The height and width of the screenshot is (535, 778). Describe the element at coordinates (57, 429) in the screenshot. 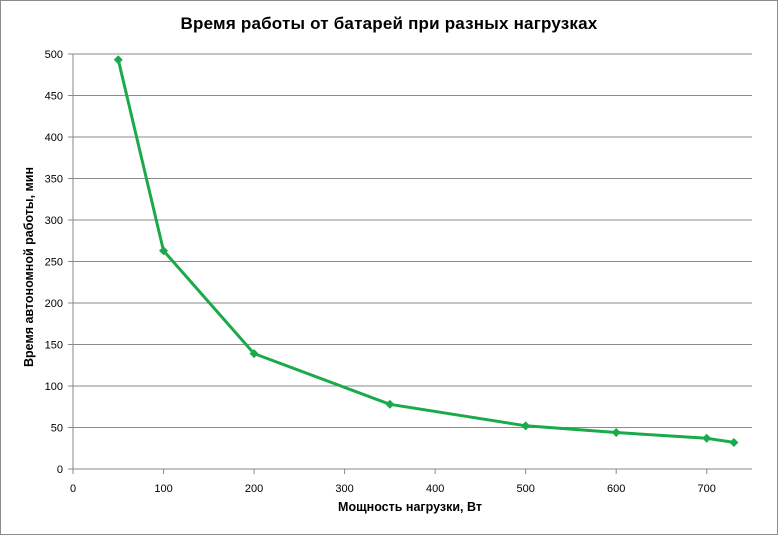

I see `y-tick-label: 50` at that location.